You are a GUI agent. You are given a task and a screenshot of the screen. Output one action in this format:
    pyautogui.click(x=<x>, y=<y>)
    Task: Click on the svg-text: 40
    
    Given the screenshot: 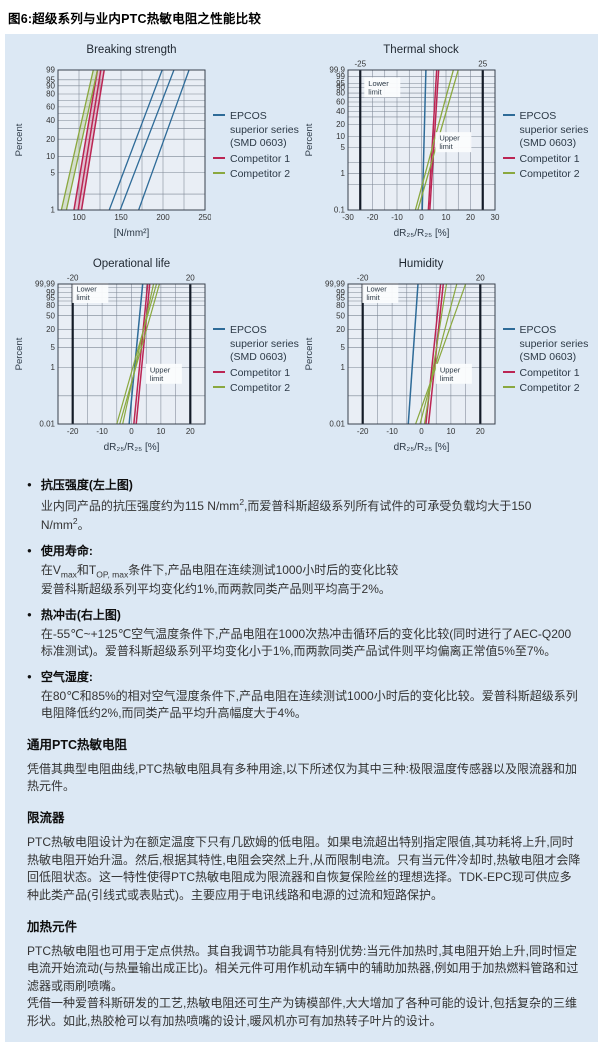 What is the action you would take?
    pyautogui.click(x=340, y=111)
    